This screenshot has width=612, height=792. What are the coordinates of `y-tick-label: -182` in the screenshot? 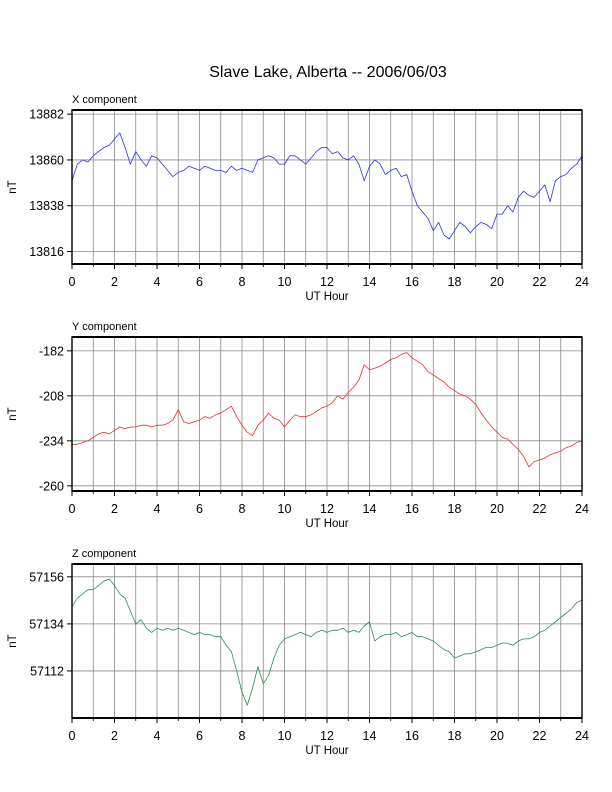 It's located at (51, 351).